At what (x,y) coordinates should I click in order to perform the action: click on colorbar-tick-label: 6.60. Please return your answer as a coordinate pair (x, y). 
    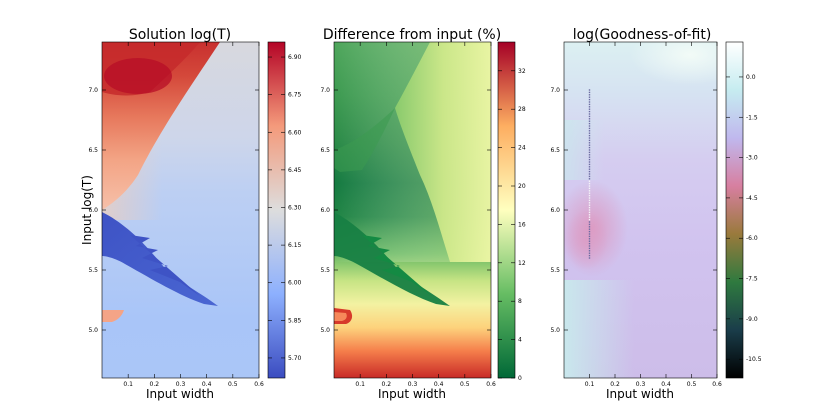
    Looking at the image, I should click on (295, 132).